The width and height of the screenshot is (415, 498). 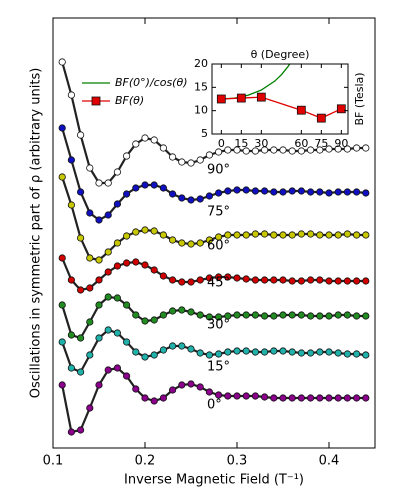 I want to click on series-line, so click(x=213, y=274).